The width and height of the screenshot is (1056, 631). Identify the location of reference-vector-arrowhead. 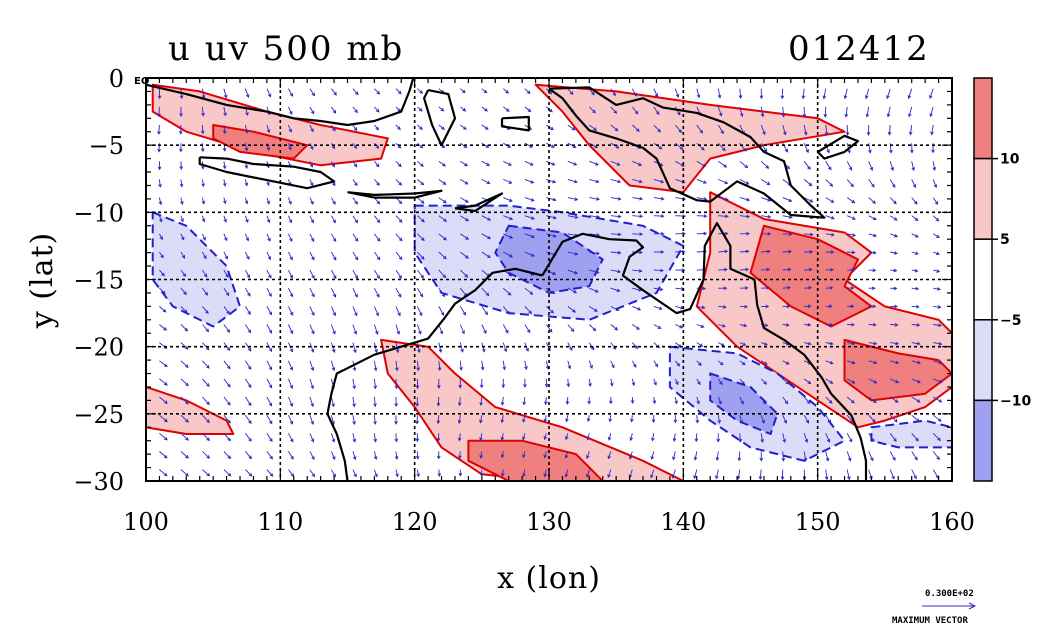
(972, 606).